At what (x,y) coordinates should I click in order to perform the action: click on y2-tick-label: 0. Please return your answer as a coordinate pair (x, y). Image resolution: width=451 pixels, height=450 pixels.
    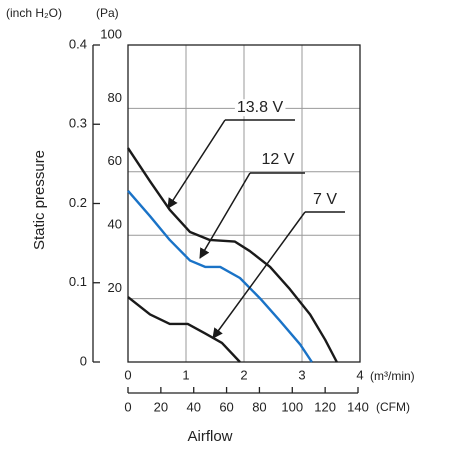
    Looking at the image, I should click on (83, 360).